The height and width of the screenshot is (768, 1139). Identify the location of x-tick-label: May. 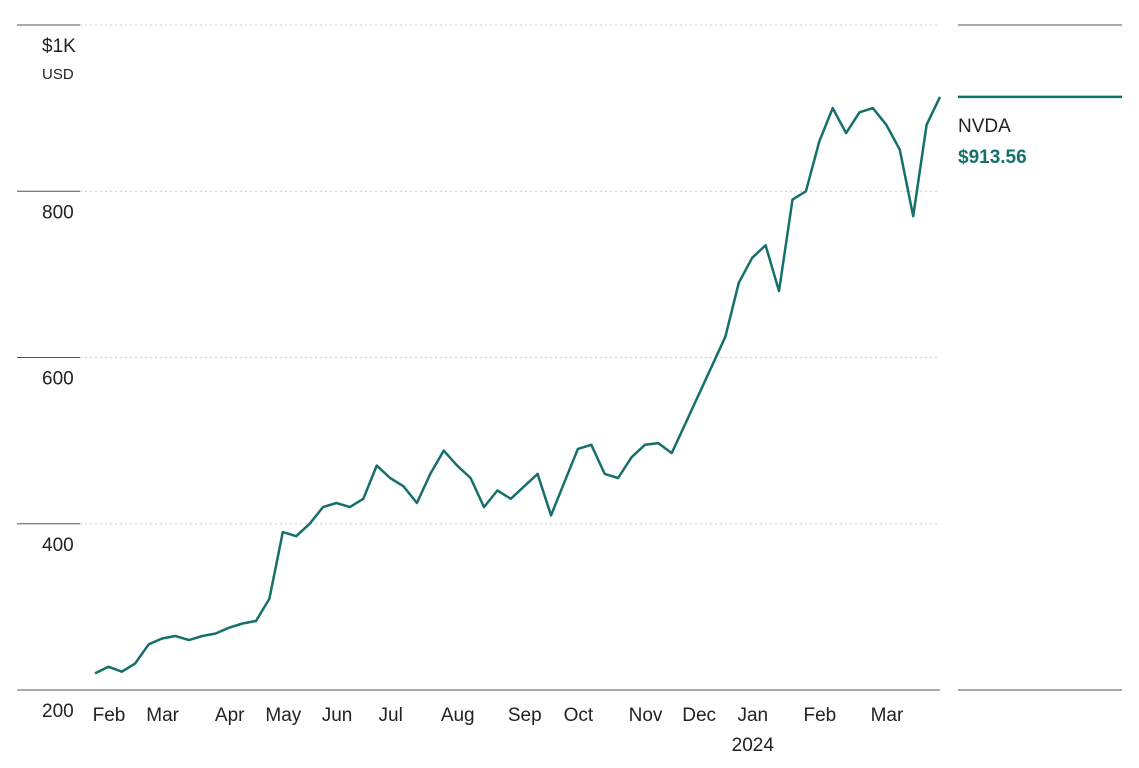
(283, 715).